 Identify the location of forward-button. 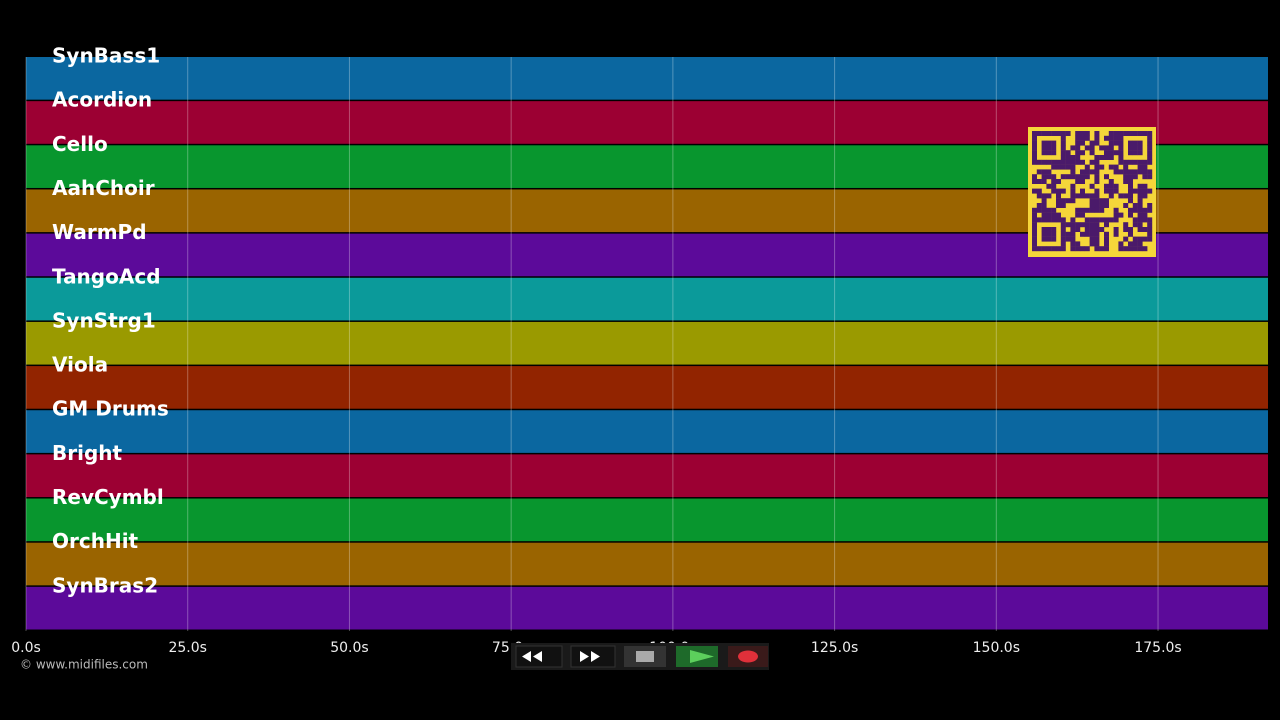
(593, 656).